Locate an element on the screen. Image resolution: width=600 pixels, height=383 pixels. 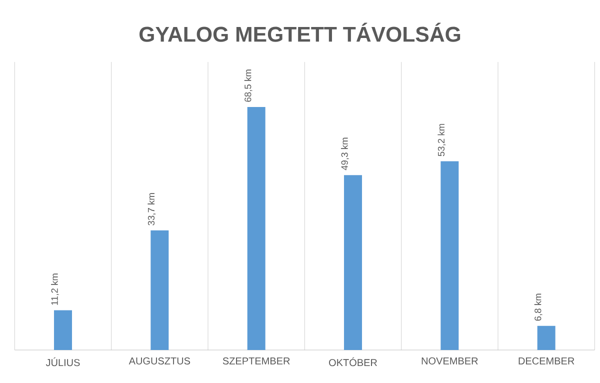
chart-title: GYALOG MEGTETT TÁVOLSÁG is located at coordinates (299, 32).